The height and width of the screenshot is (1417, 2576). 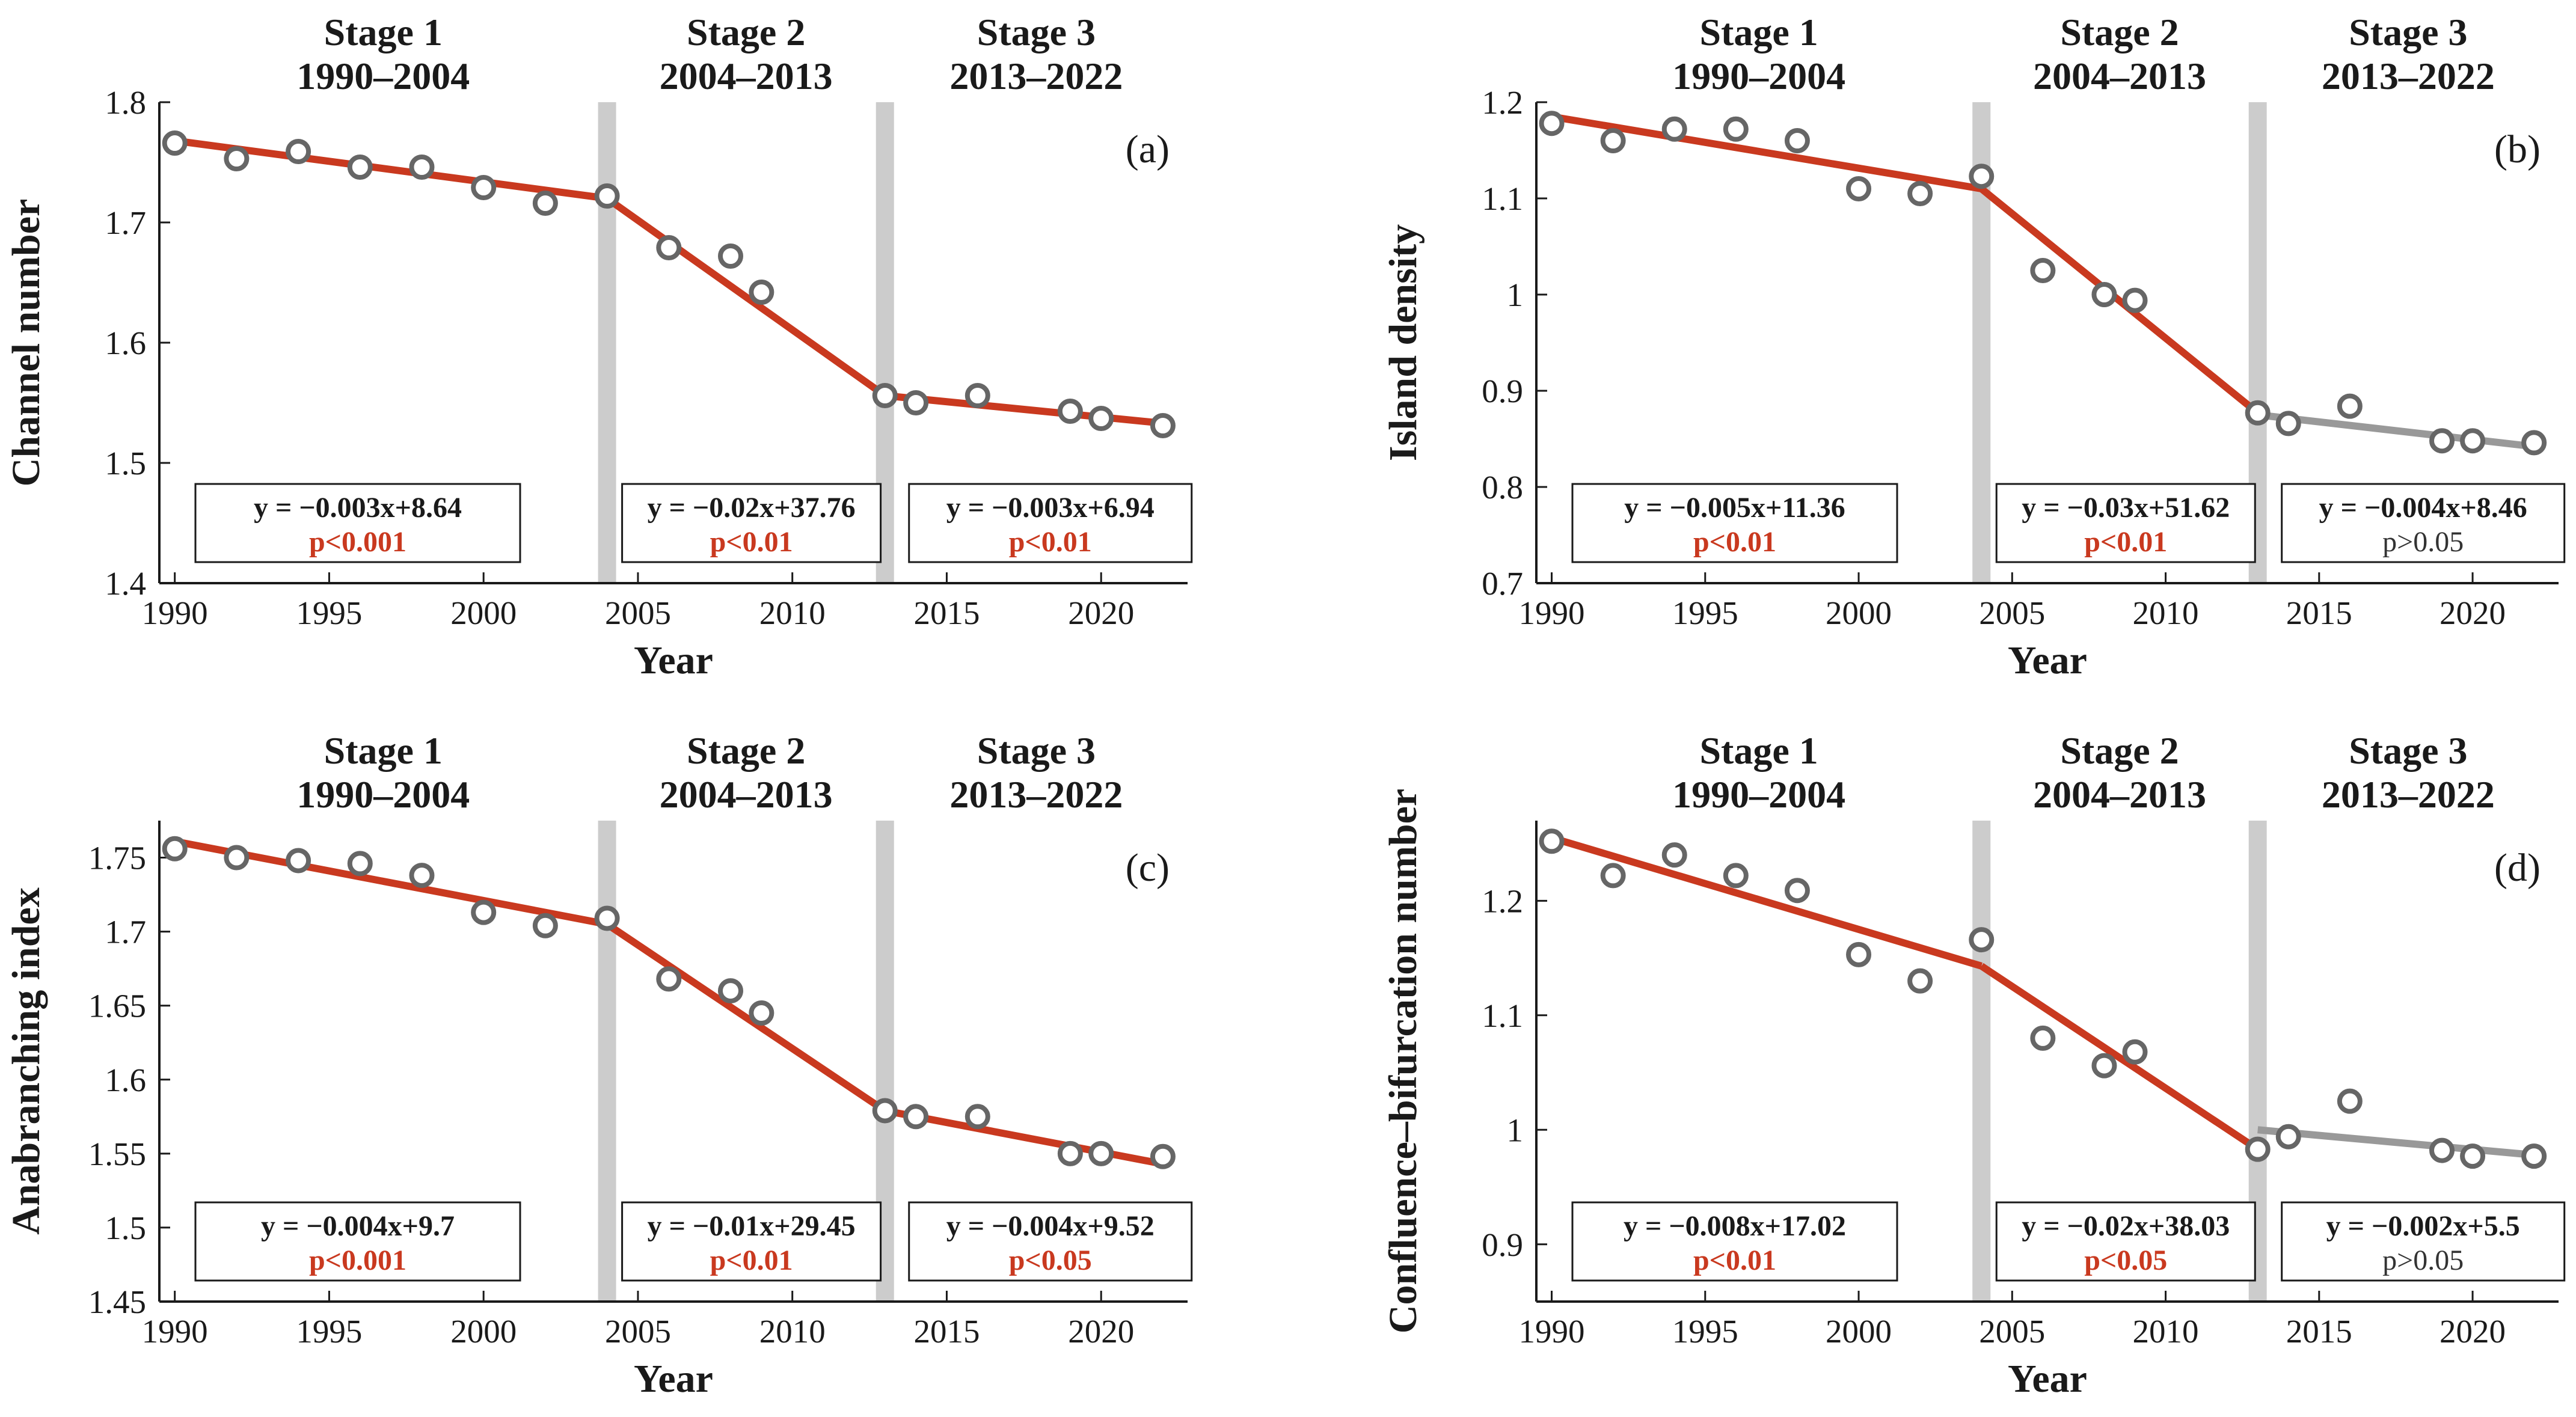 I want to click on fit-equation: y = −0.004x+9.52, so click(x=1050, y=1226).